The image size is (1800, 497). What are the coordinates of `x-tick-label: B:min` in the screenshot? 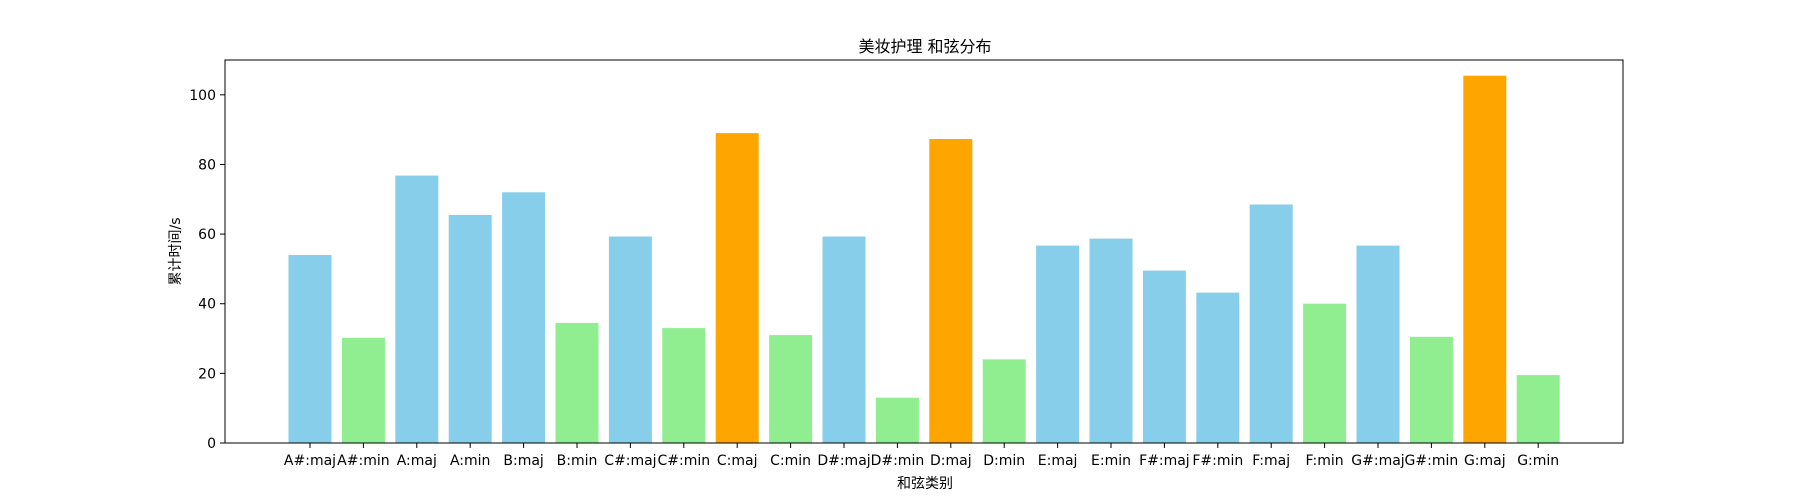 It's located at (577, 461).